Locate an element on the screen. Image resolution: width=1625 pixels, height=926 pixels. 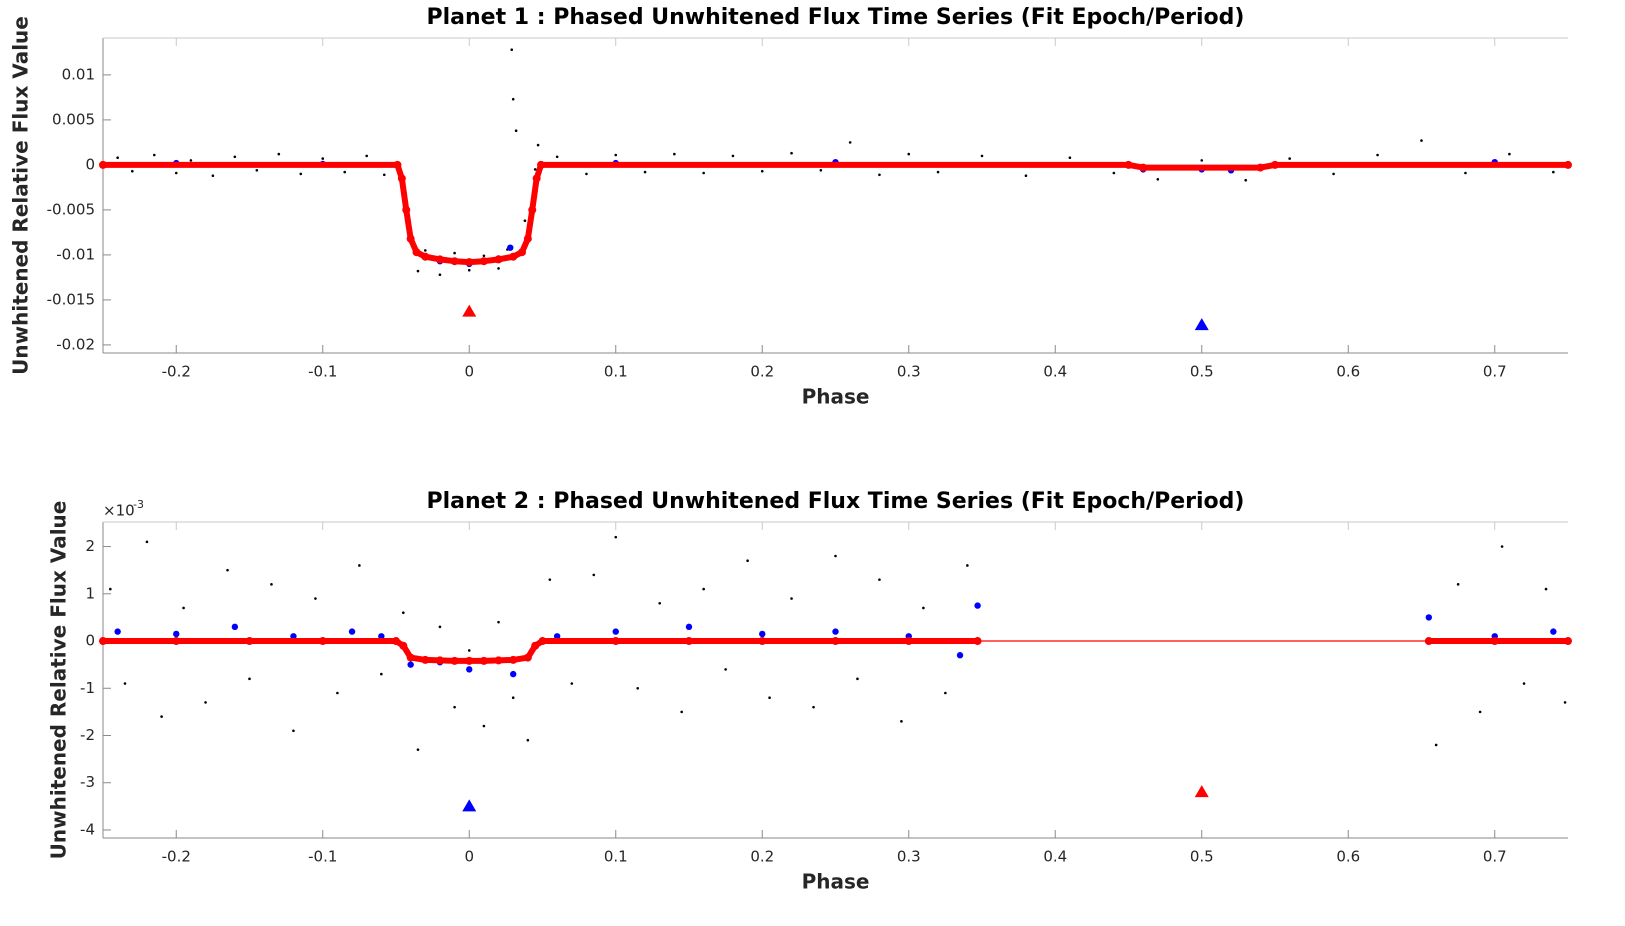
y-tick-label: -0.005 is located at coordinates (71, 209).